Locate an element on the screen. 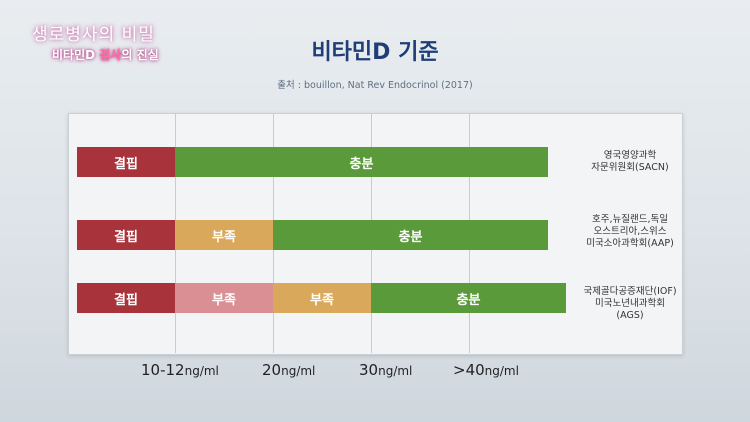  org-line: 국제골다공증재단(IOF) is located at coordinates (630, 291).